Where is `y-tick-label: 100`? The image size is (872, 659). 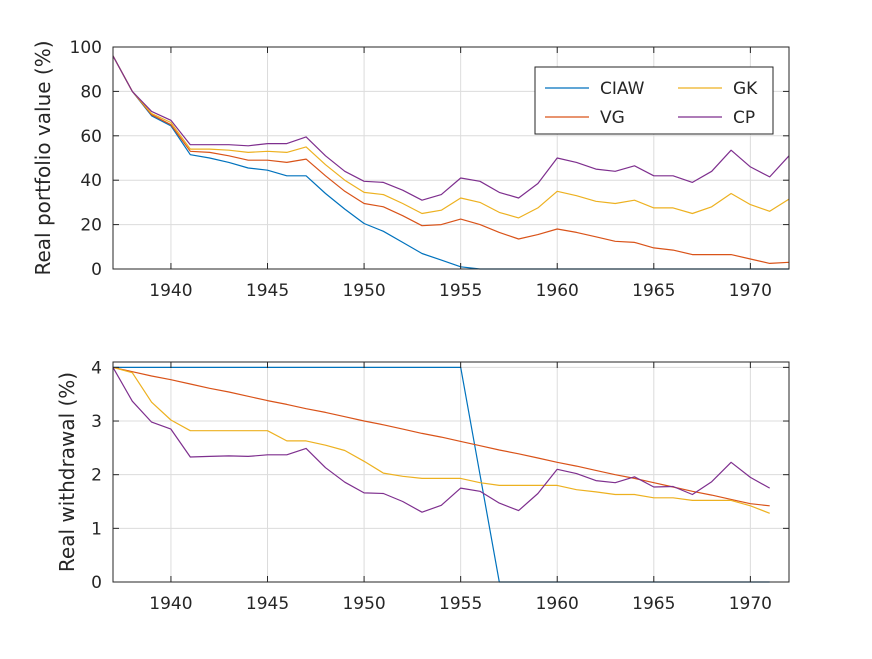
y-tick-label: 100 is located at coordinates (86, 48).